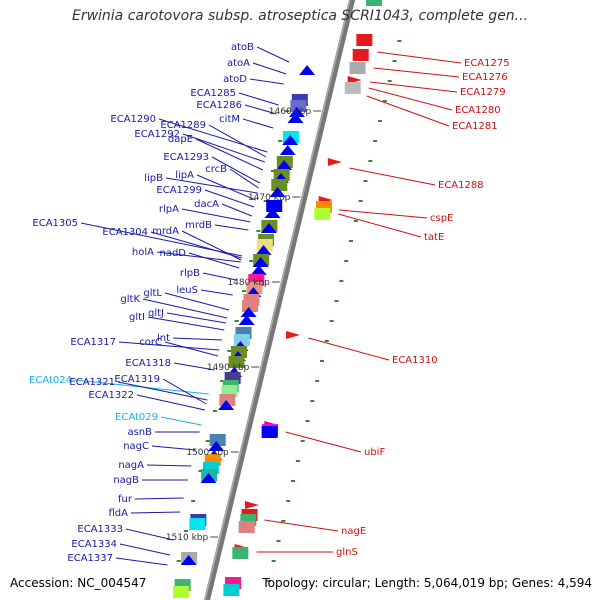 The image size is (600, 600). Describe the element at coordinates (206, 204) in the screenshot. I see `gene-label-daca: dacA` at that location.